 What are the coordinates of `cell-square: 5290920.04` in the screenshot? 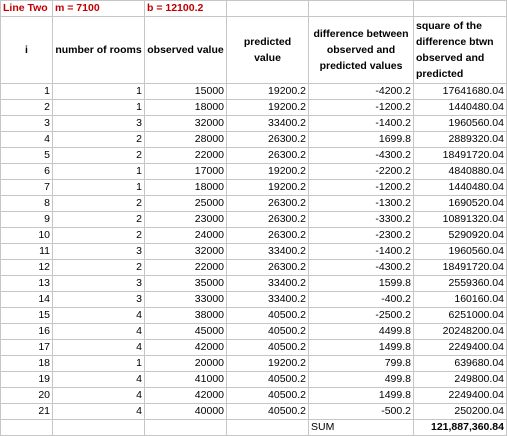 It's located at (460, 235).